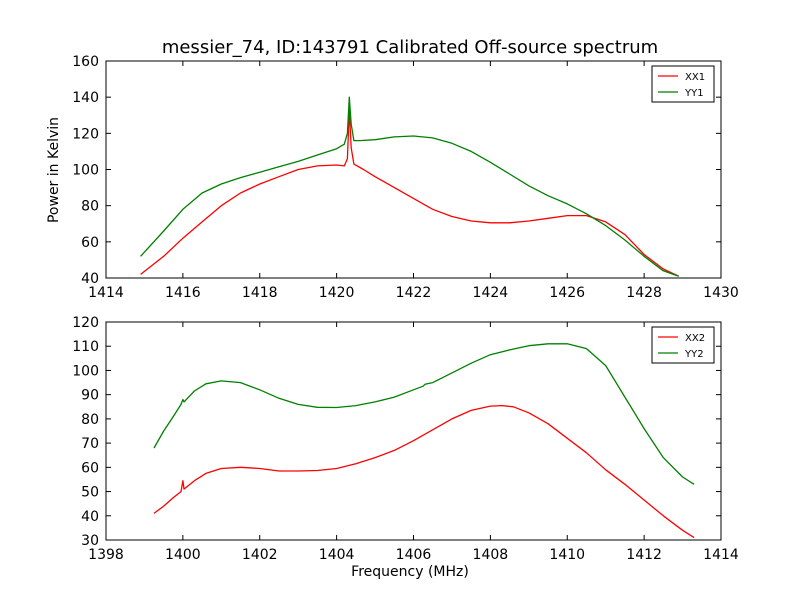 This screenshot has height=600, width=800. What do you see at coordinates (54, 170) in the screenshot?
I see `y-axis-label: Power in Kelvin` at bounding box center [54, 170].